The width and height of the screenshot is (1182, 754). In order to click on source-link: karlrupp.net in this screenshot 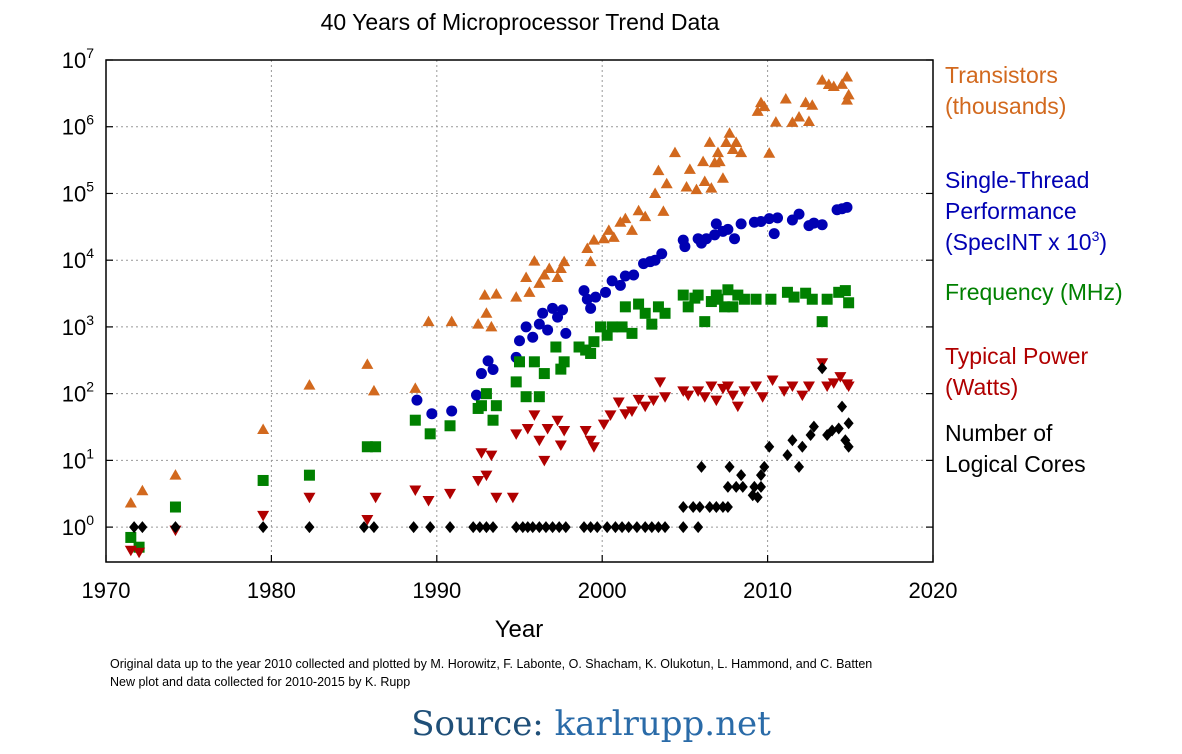, I will do `click(662, 724)`.